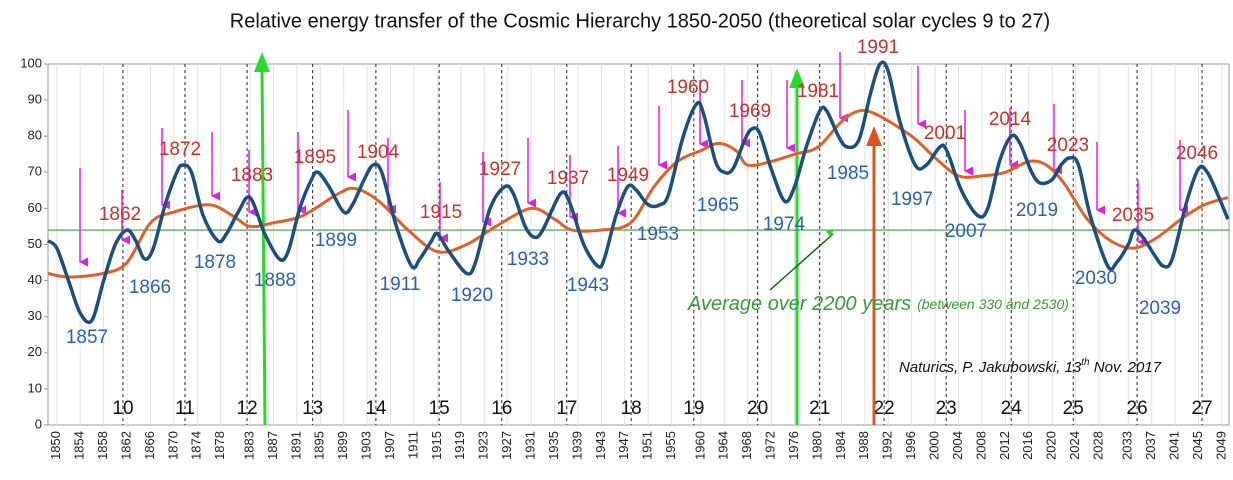 Image resolution: width=1233 pixels, height=480 pixels. I want to click on peak-label: 1969, so click(750, 111).